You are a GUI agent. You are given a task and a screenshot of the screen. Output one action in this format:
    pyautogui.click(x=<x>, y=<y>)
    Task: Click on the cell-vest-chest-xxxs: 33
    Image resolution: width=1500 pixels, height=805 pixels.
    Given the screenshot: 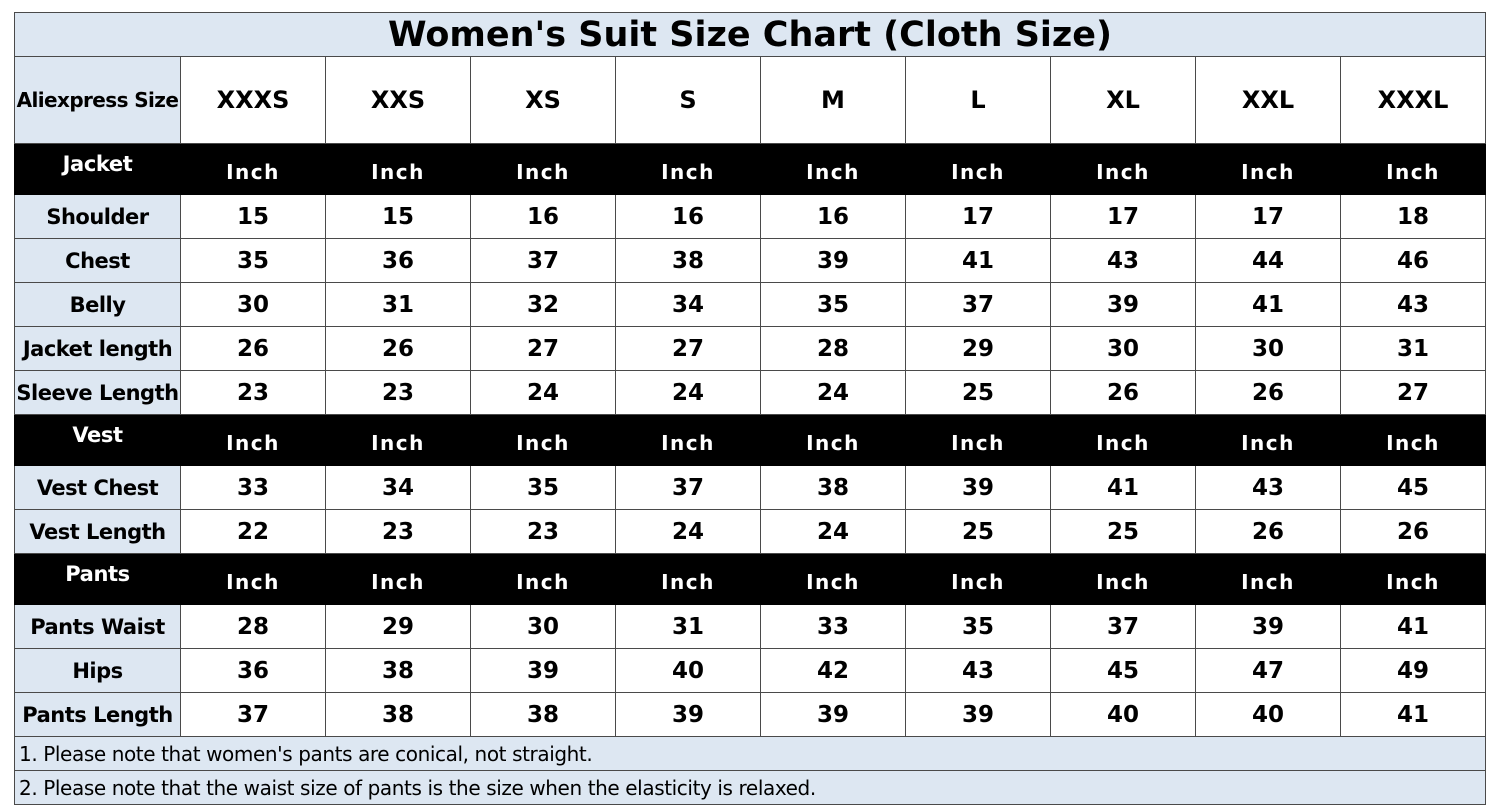 What is the action you would take?
    pyautogui.click(x=253, y=487)
    